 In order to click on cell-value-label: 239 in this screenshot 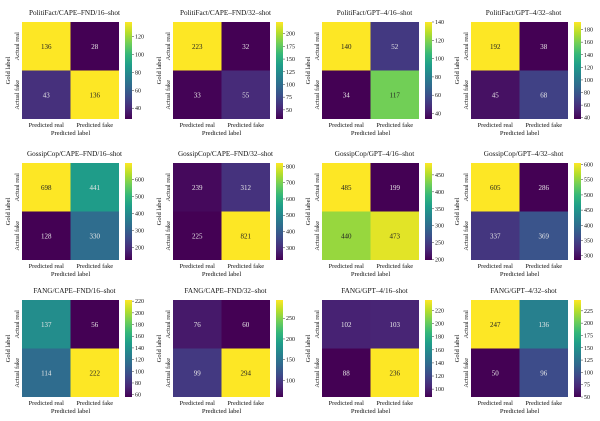, I will do `click(197, 188)`.